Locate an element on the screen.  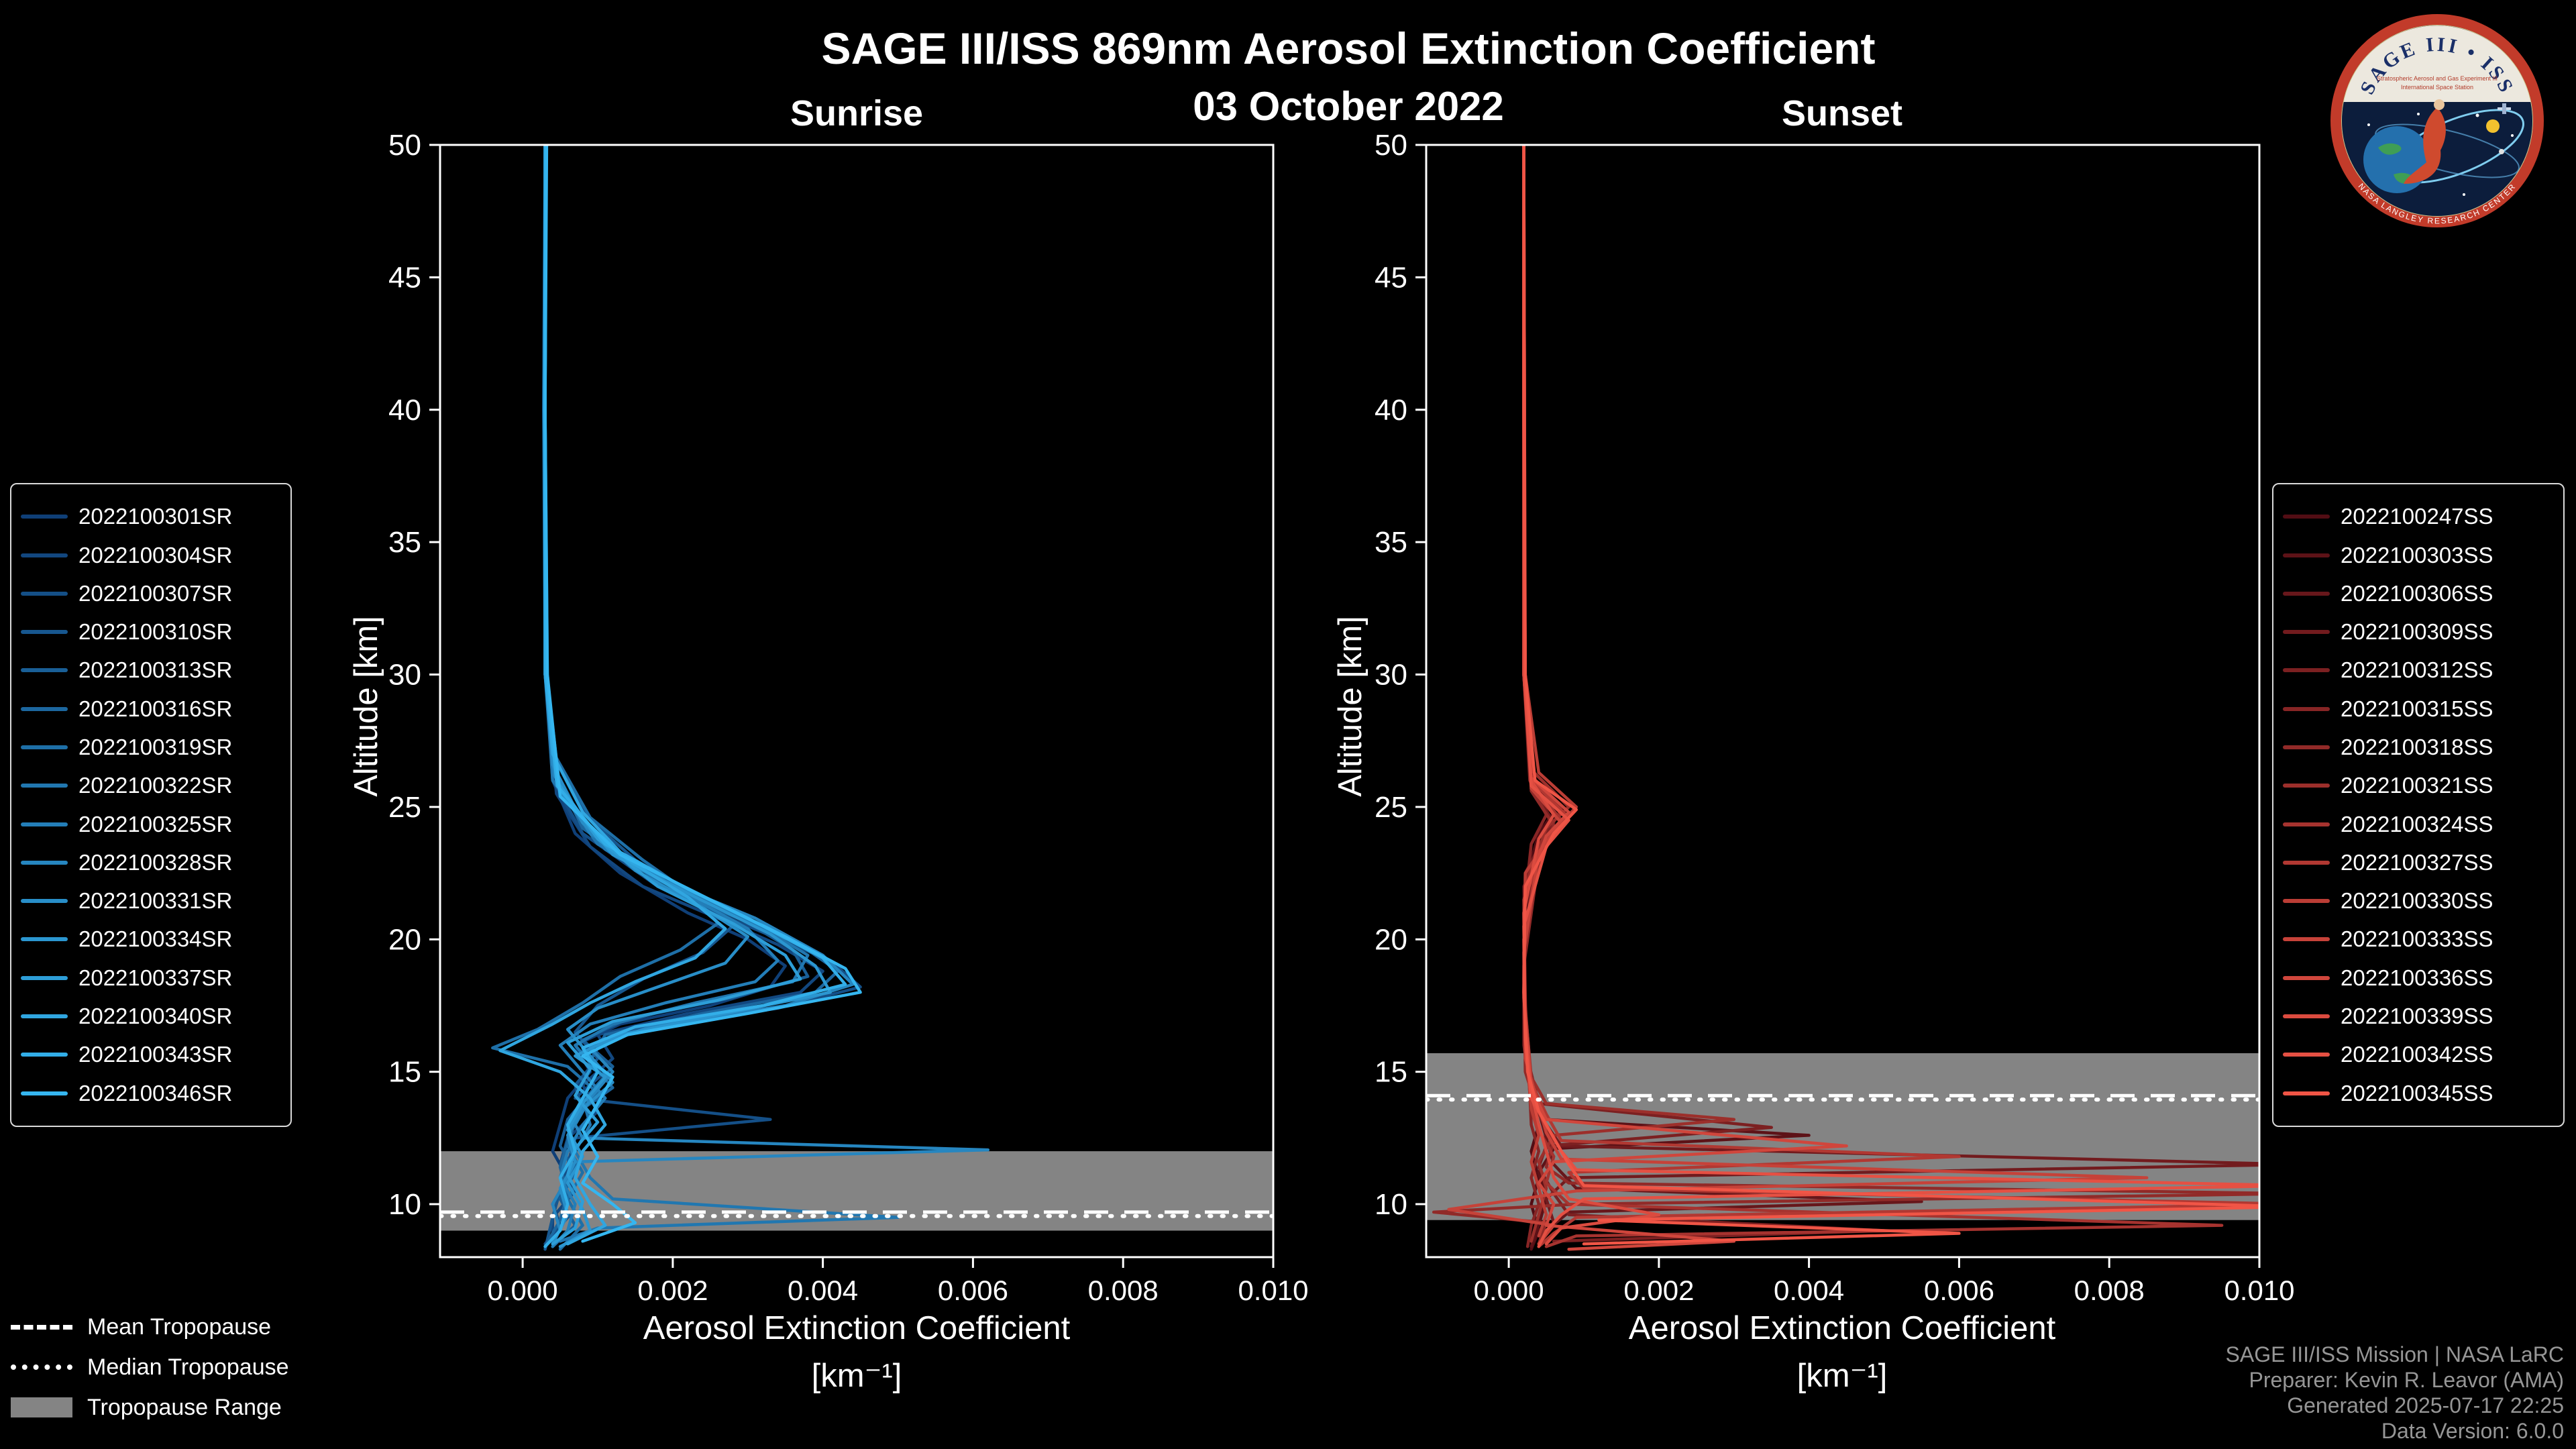
y-tick-label: 50 is located at coordinates (404, 145).